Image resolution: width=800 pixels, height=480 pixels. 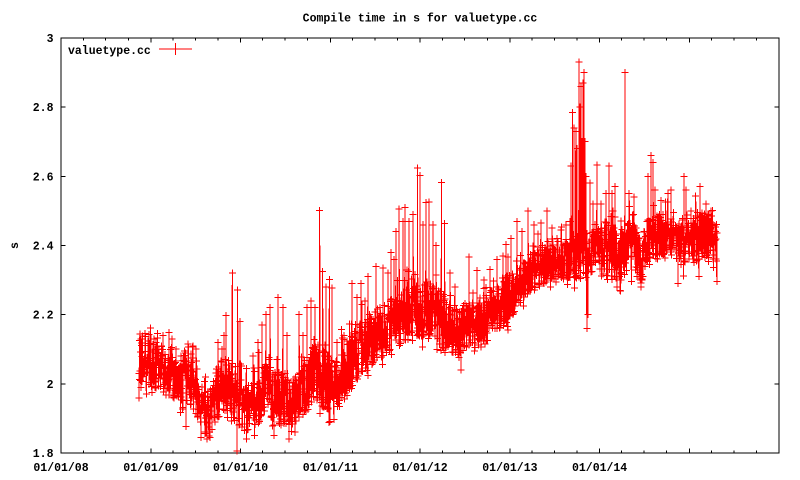 What do you see at coordinates (43, 316) in the screenshot?
I see `svg-text: 2.2` at bounding box center [43, 316].